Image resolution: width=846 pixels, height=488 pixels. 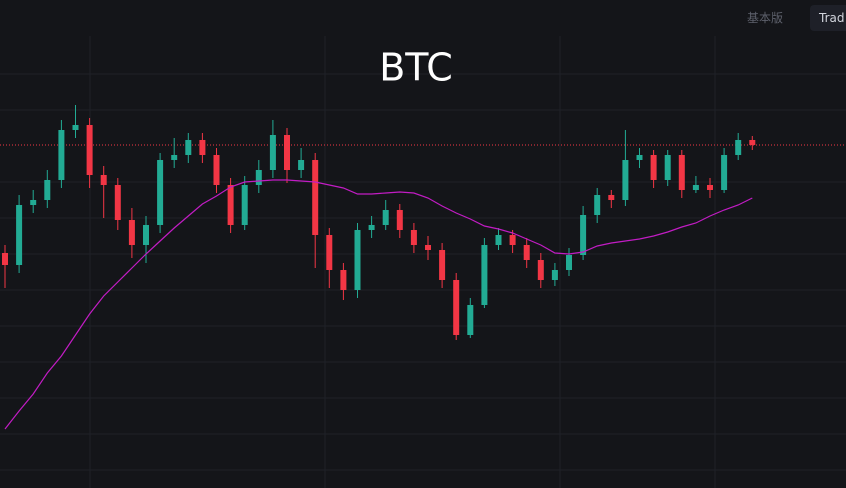 What do you see at coordinates (423, 18) in the screenshot?
I see `top-bar: 基本版 Trad` at bounding box center [423, 18].